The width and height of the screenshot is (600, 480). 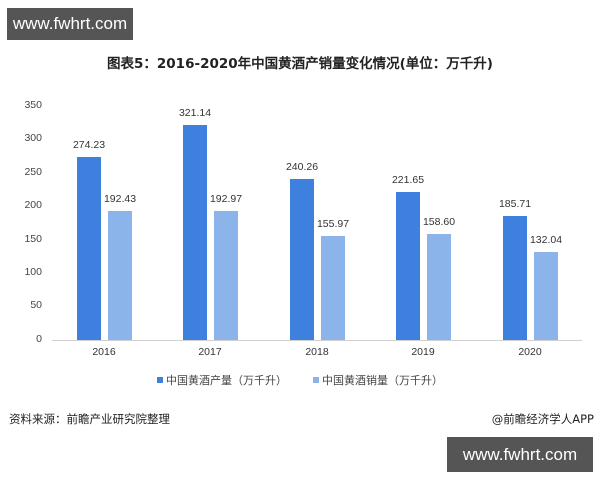 What do you see at coordinates (120, 199) in the screenshot?
I see `value-label: 192.43` at bounding box center [120, 199].